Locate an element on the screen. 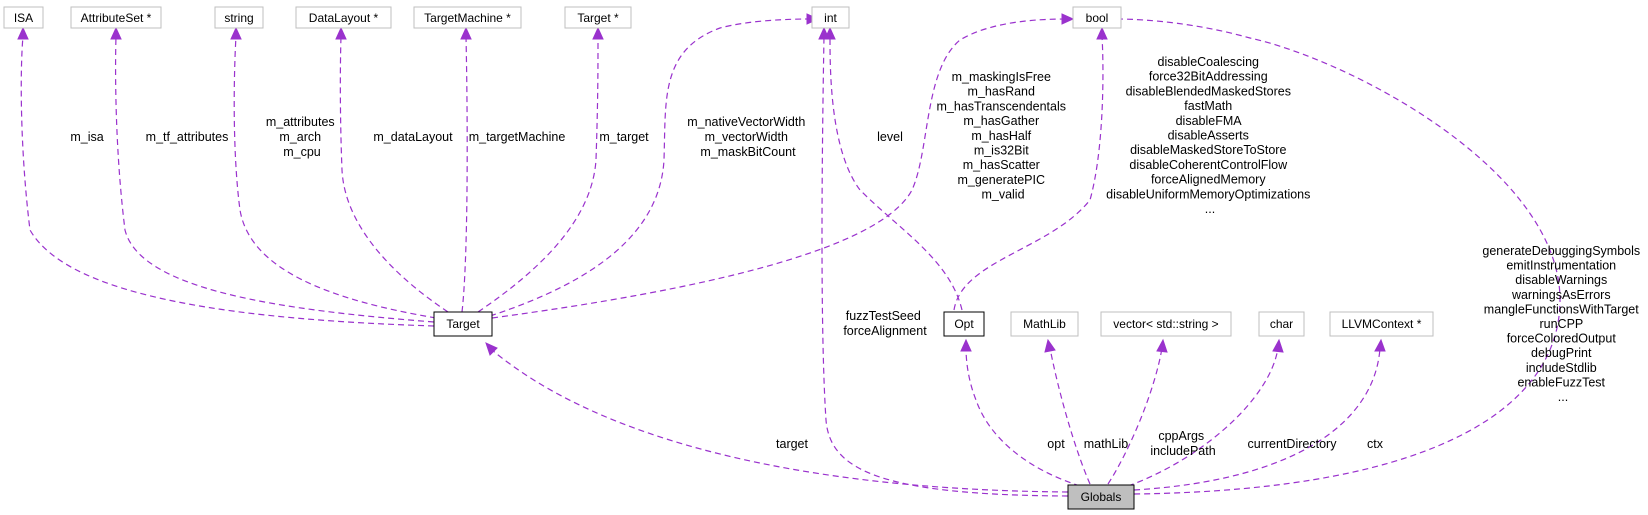  edge-label-string-members: m_attributes m_arch m_cpu is located at coordinates (302, 137).